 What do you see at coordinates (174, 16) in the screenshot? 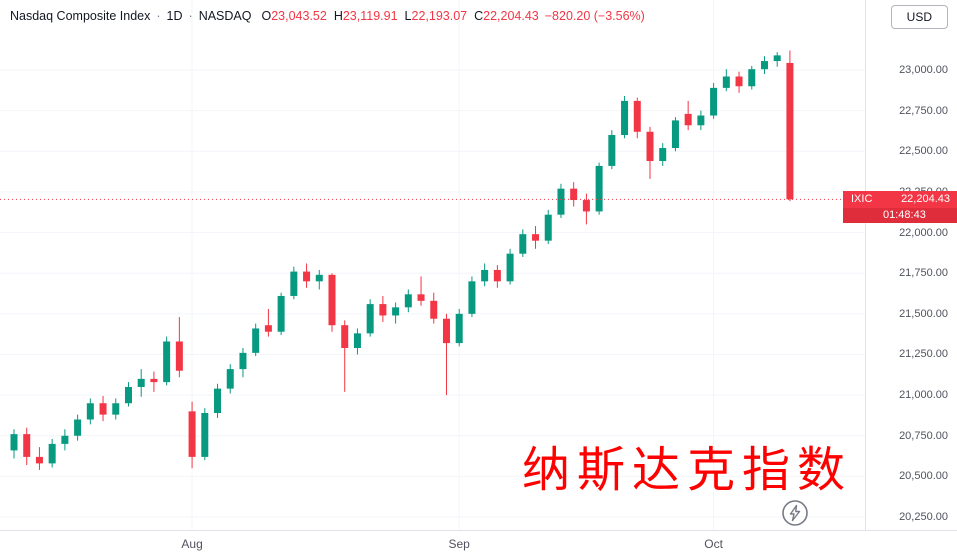
I see `interval-label: 1D` at bounding box center [174, 16].